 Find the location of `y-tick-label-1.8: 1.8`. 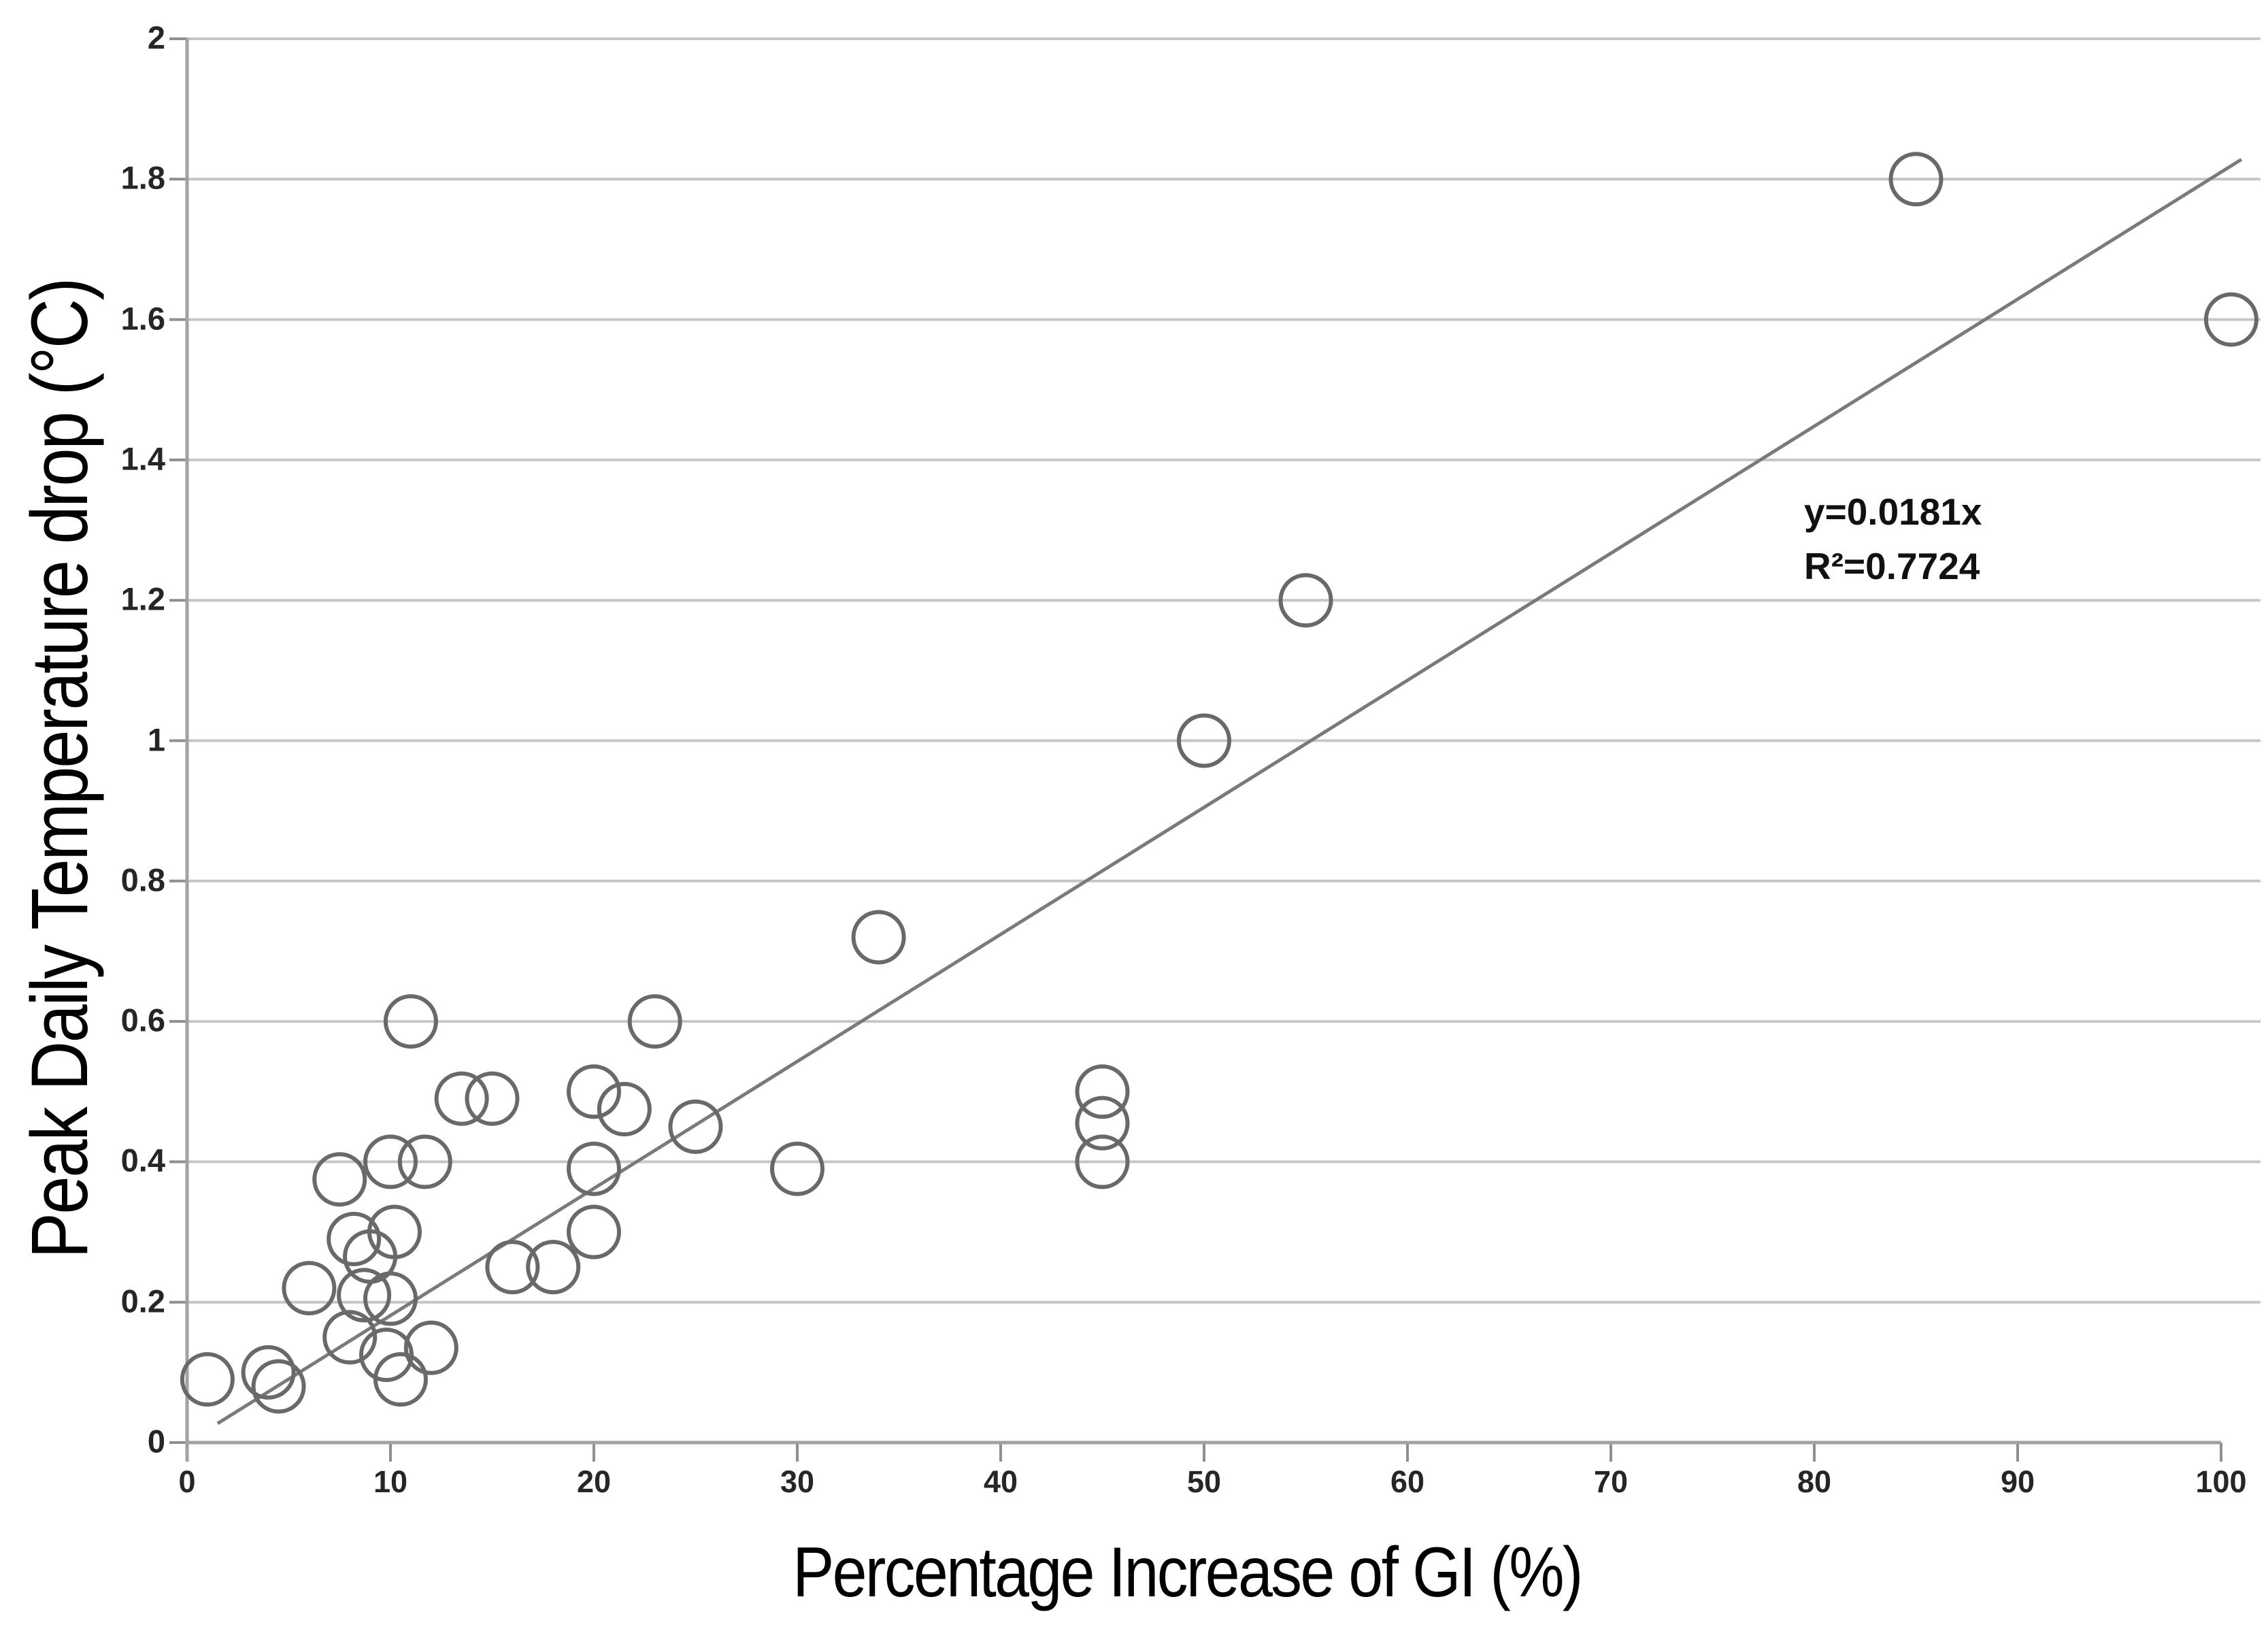

y-tick-label-1.8: 1.8 is located at coordinates (143, 177).